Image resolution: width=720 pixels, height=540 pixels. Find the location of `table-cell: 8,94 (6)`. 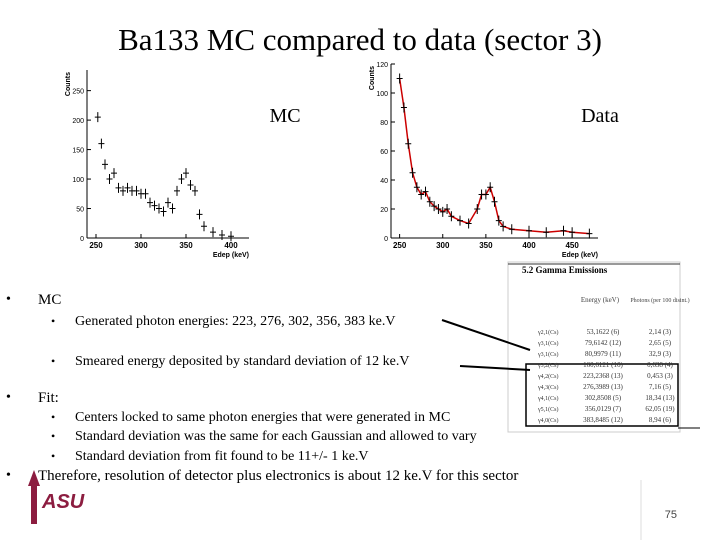

table-cell: 8,94 (6) is located at coordinates (660, 420).